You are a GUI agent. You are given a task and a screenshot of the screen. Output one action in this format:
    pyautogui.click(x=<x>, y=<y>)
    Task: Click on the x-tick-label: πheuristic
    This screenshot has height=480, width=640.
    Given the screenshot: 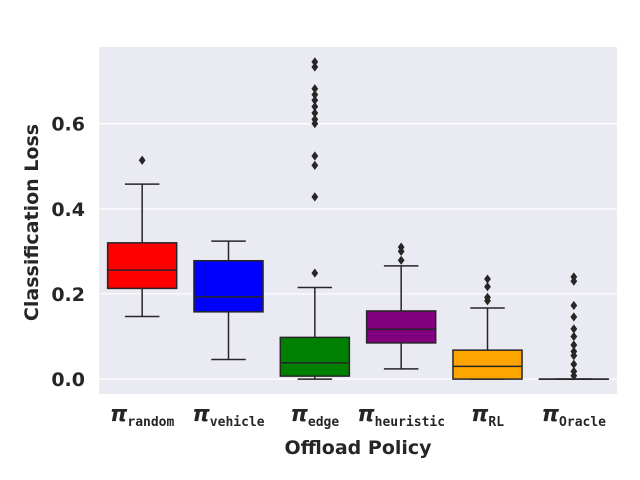 What is the action you would take?
    pyautogui.click(x=401, y=416)
    